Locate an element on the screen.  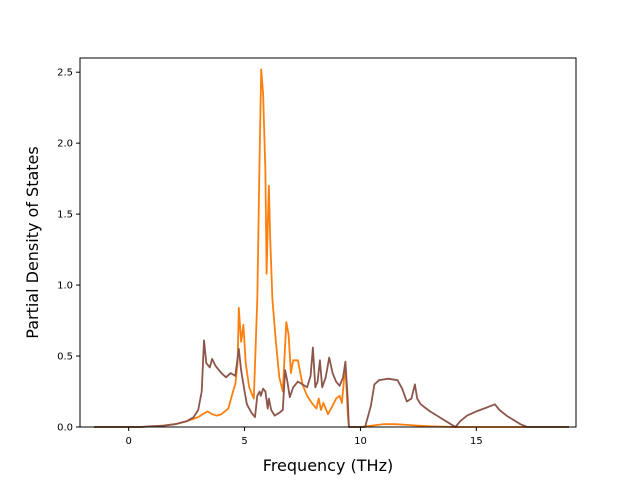
y-tick-label: 1.5 is located at coordinates (65, 215).